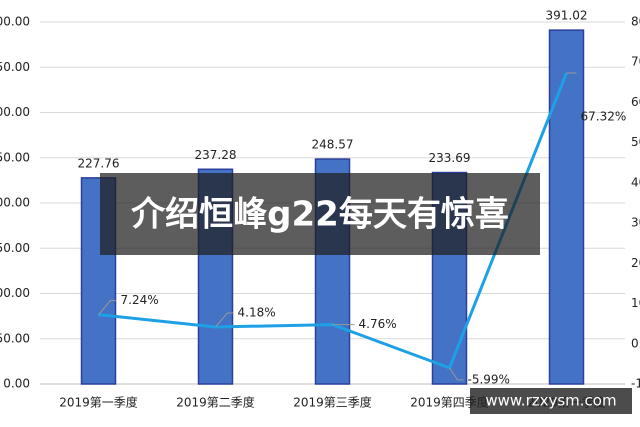 Image resolution: width=640 pixels, height=427 pixels. Describe the element at coordinates (635, 263) in the screenshot. I see `y2-tick-label: 20.00%` at that location.